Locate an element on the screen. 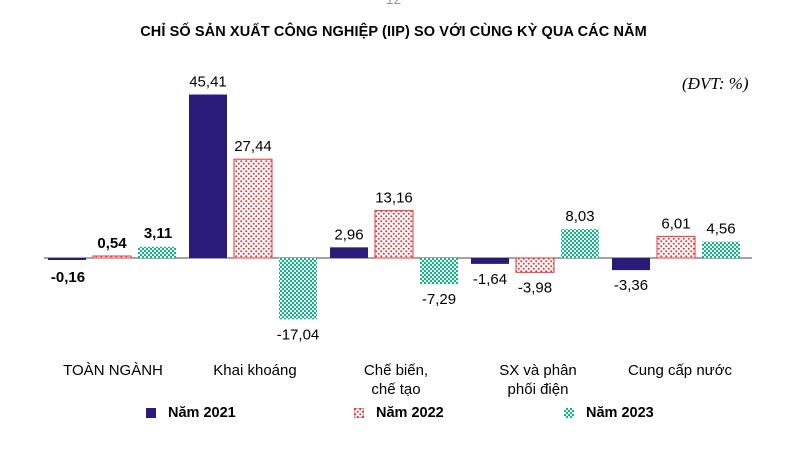 Image resolution: width=787 pixels, height=449 pixels. data-label-cung-cap-nuoc-2022: 6,01 is located at coordinates (675, 223).